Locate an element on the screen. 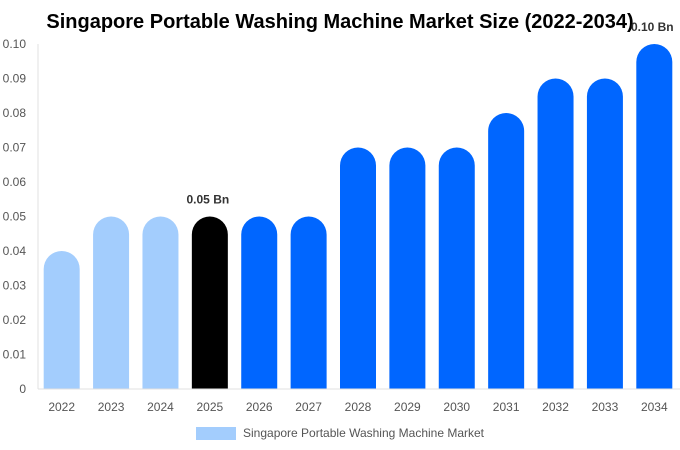  y-tick-label: 0 is located at coordinates (22, 389).